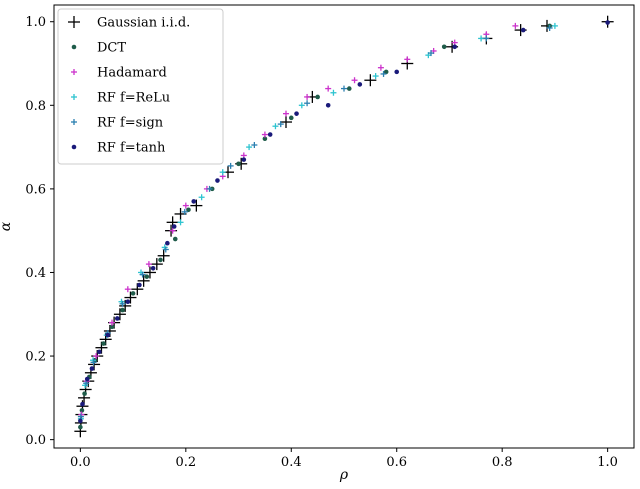 The image size is (640, 489). Describe the element at coordinates (133, 98) in the screenshot. I see `legend-label: RF f=ReLu` at that location.